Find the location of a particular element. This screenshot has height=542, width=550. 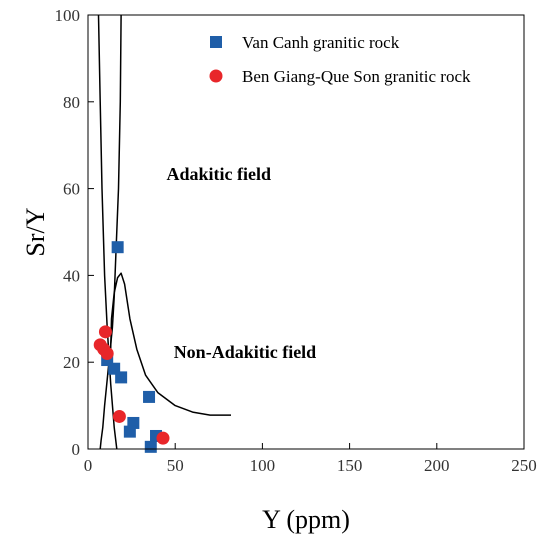

x-tick-label: 250 is located at coordinates (524, 465).